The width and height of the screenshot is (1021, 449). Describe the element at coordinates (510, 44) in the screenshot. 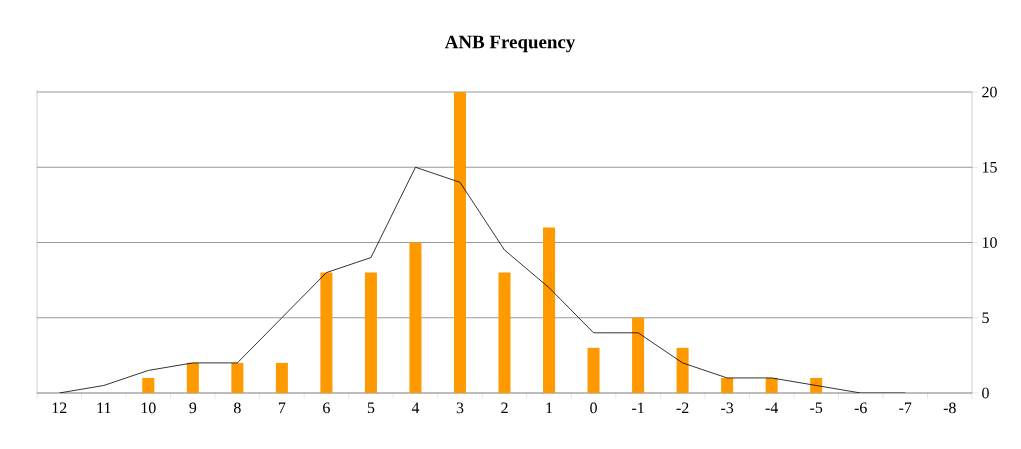

I see `chart-title: ANB Frequency` at that location.